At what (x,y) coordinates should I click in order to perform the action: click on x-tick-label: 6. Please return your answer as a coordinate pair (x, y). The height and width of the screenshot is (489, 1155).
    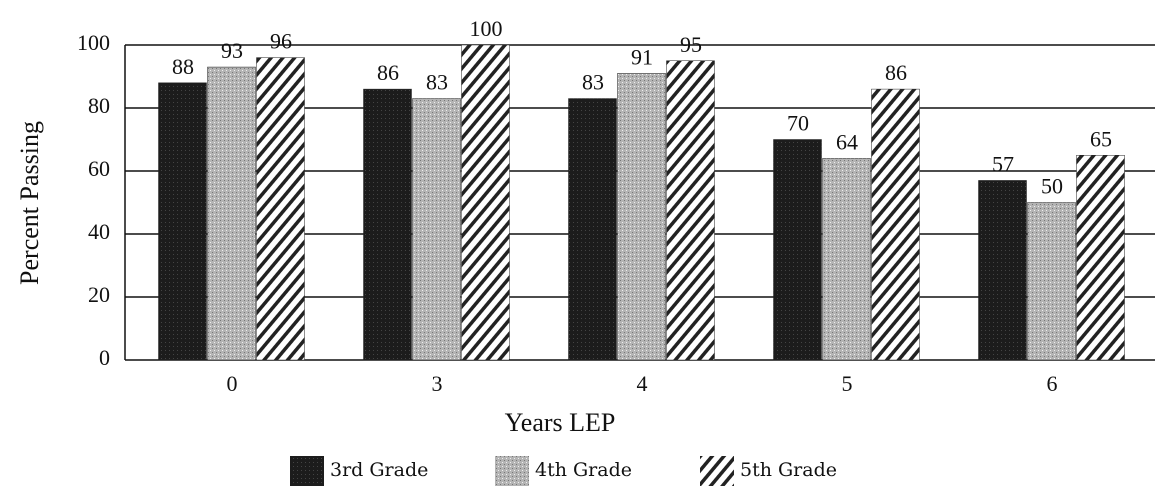
    Looking at the image, I should click on (1052, 383).